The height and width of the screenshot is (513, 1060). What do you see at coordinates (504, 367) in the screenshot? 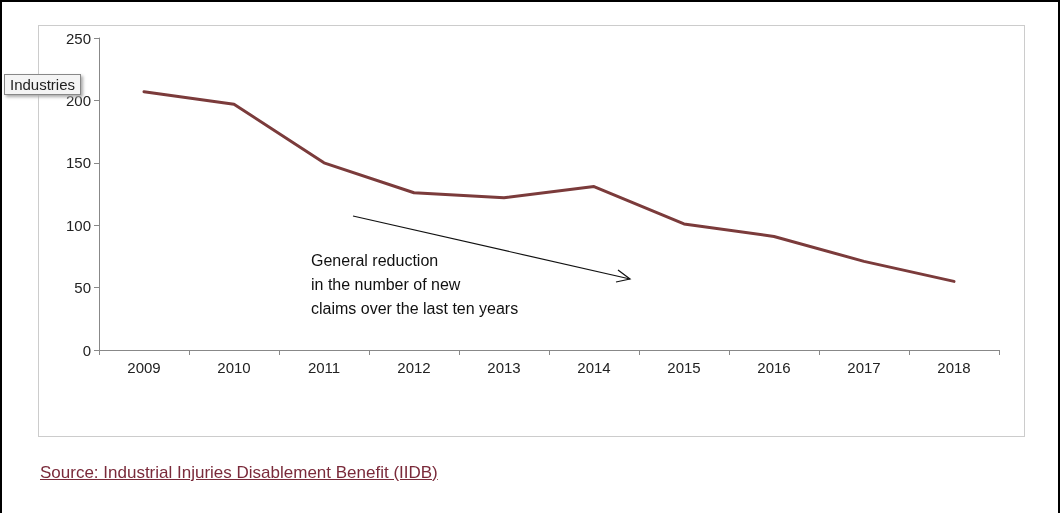
I see `x-tick-label: 2013` at bounding box center [504, 367].